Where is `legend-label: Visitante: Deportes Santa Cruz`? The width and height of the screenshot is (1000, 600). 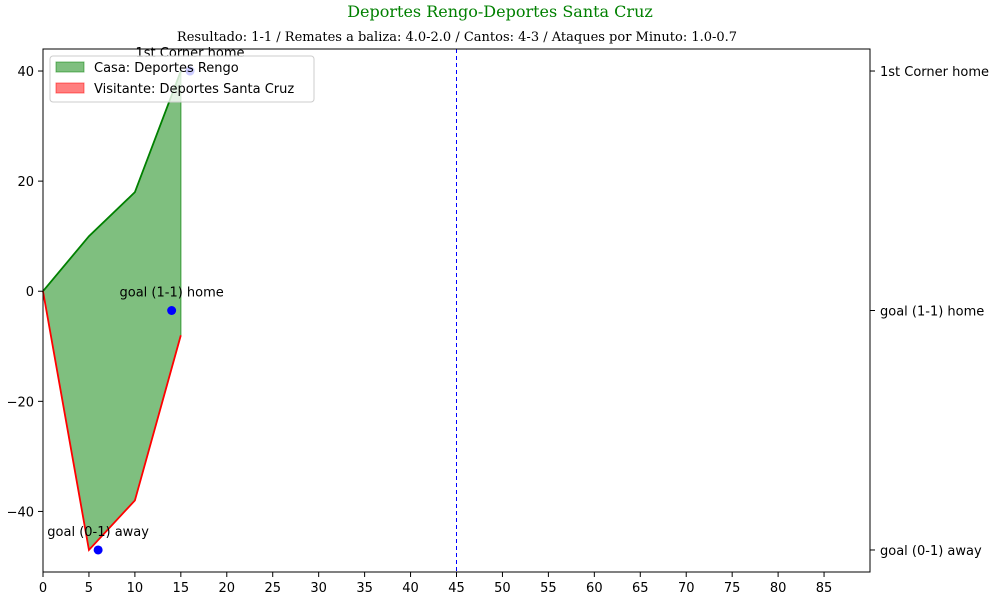 legend-label: Visitante: Deportes Santa Cruz is located at coordinates (194, 89).